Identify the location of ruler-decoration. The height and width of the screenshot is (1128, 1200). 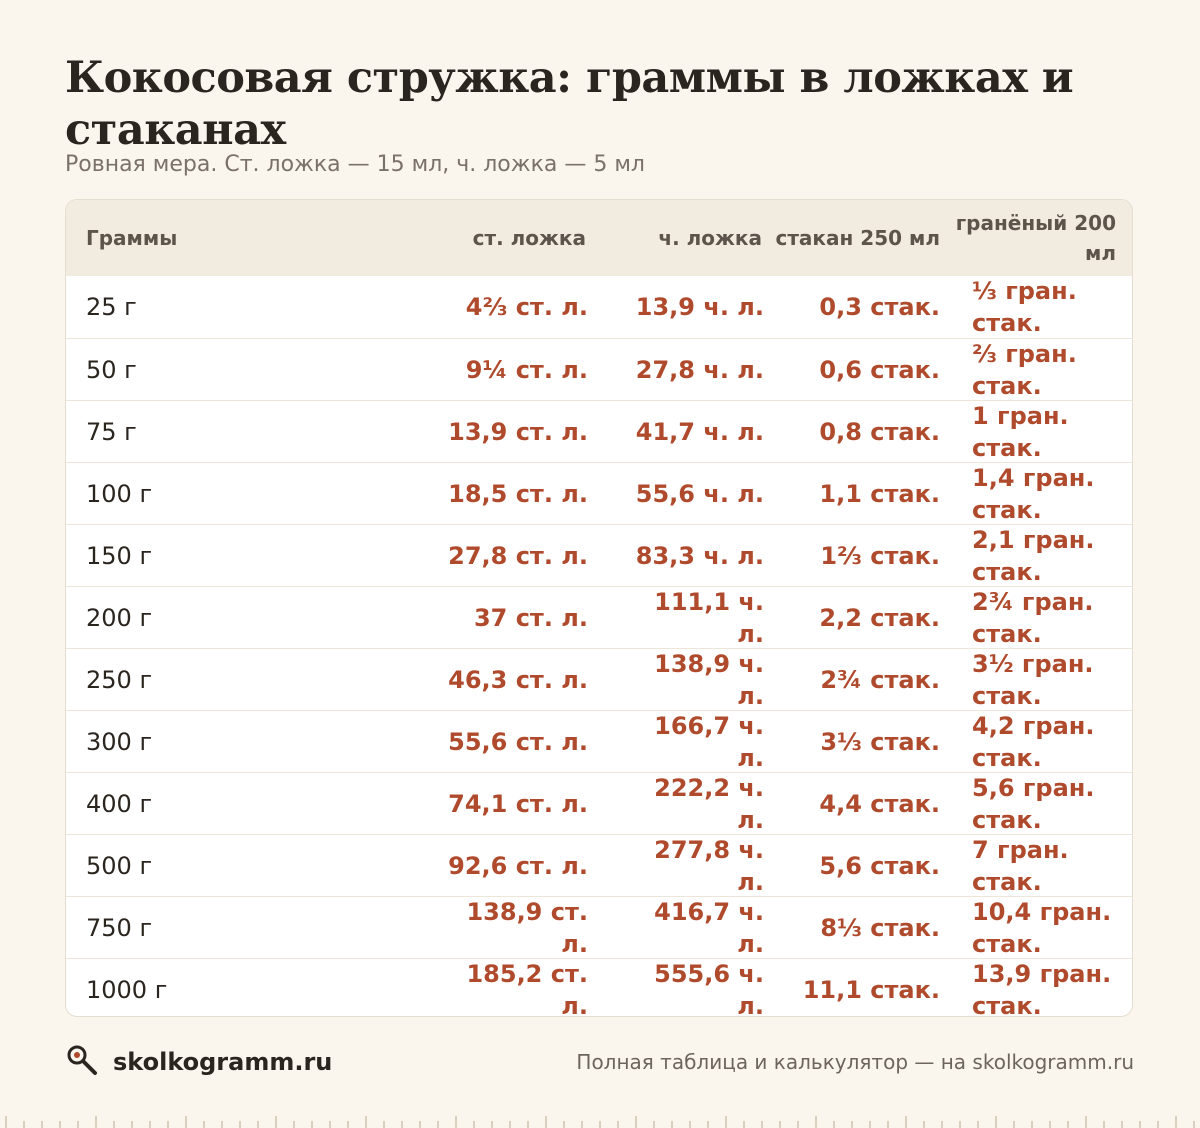
(600, 1122).